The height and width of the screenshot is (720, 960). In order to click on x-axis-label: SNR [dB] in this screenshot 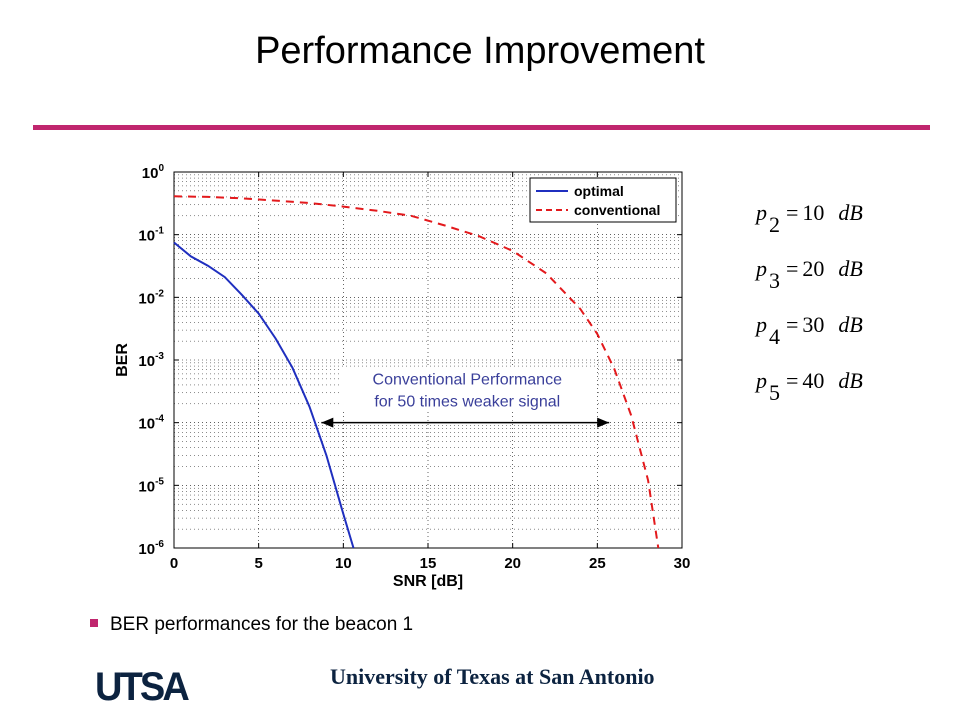, I will do `click(428, 581)`.